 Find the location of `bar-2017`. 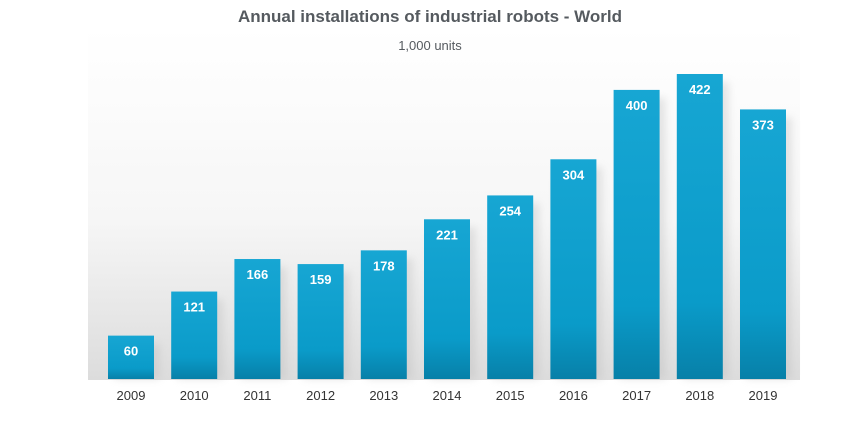

bar-2017 is located at coordinates (636, 234).